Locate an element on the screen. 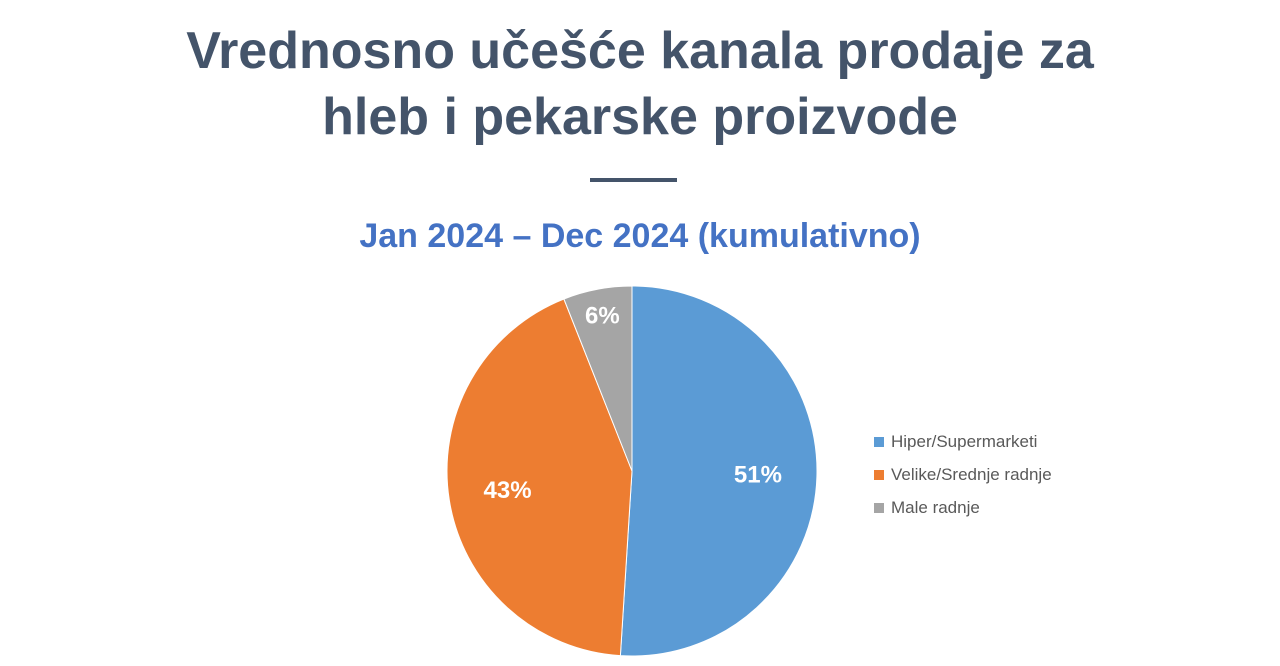 The height and width of the screenshot is (666, 1280). chart-subtitle: Jan 2024 – Dec 2024 (kumulativno) is located at coordinates (640, 236).